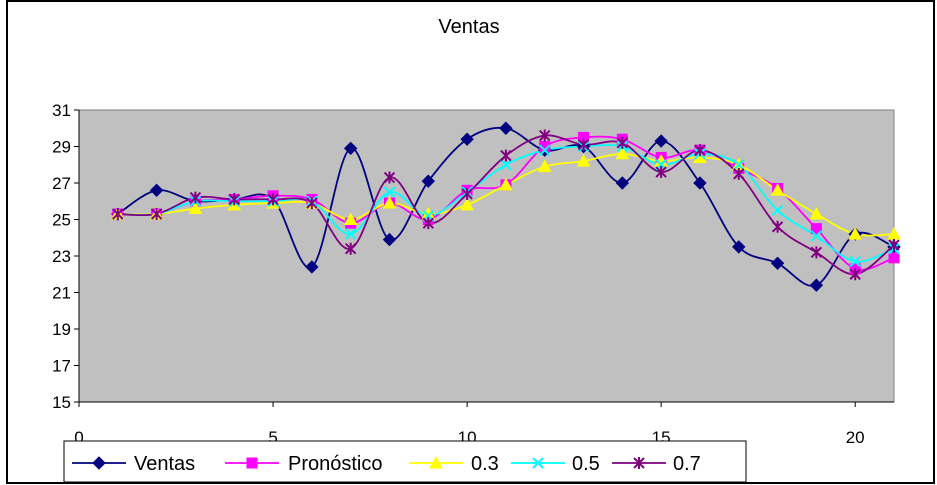 Image resolution: width=937 pixels, height=485 pixels. What do you see at coordinates (61, 402) in the screenshot?
I see `y-tick-label: 15` at bounding box center [61, 402].